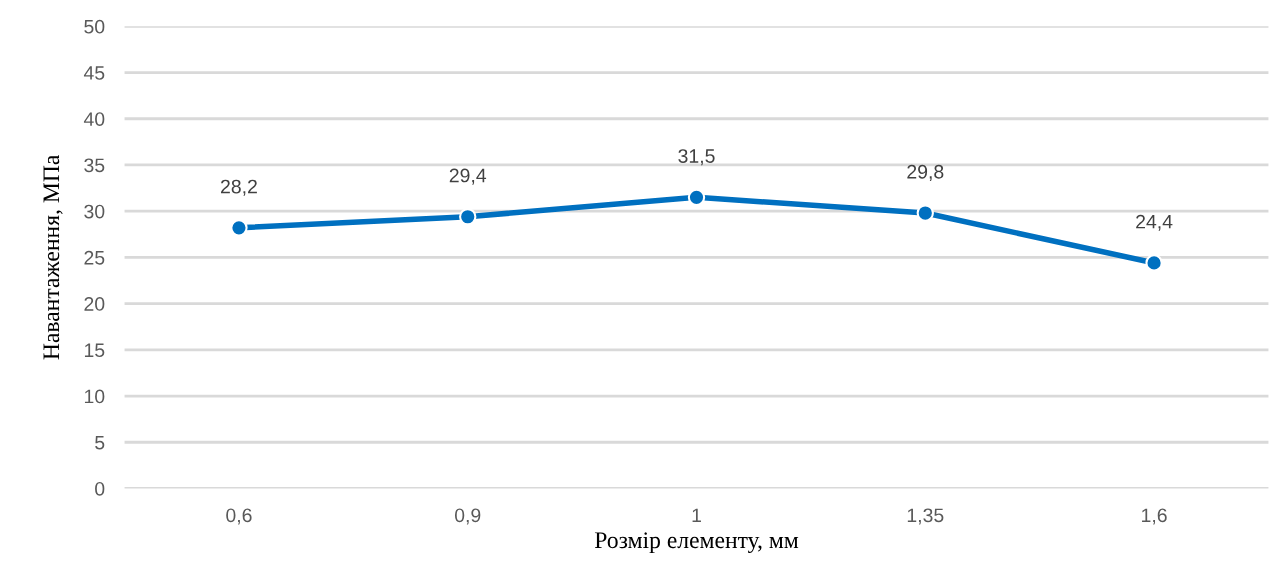 The image size is (1271, 585). Describe the element at coordinates (696, 157) in the screenshot. I see `data-label: 31,5` at that location.